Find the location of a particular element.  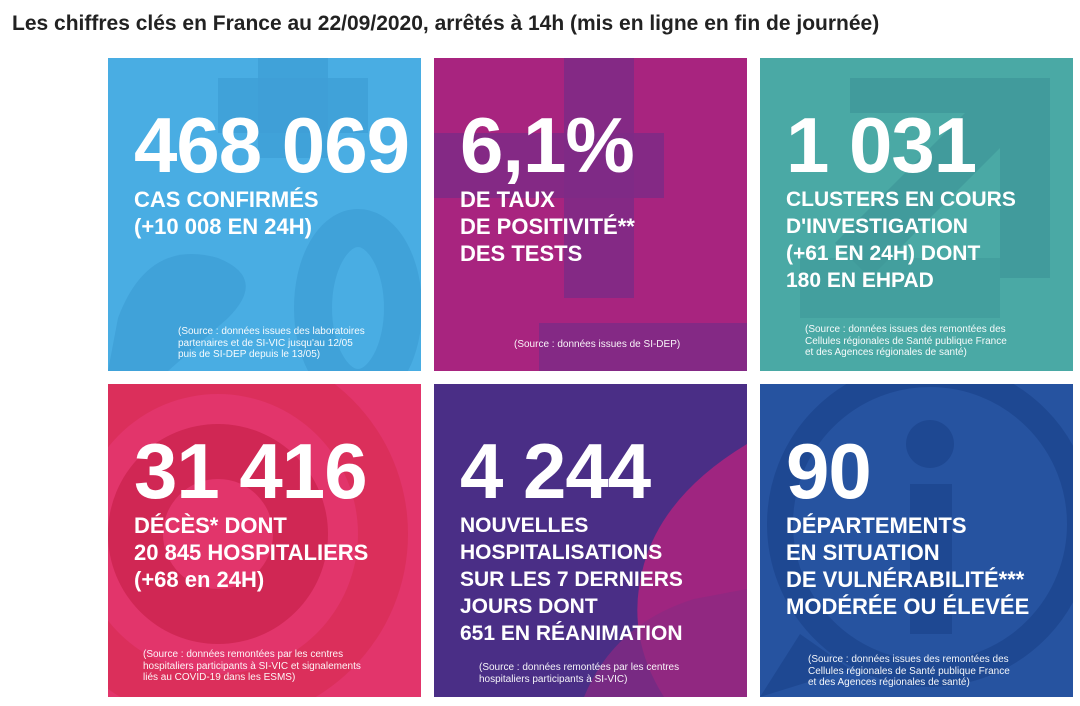

hospitalisations-value: 4 244 is located at coordinates (555, 471).